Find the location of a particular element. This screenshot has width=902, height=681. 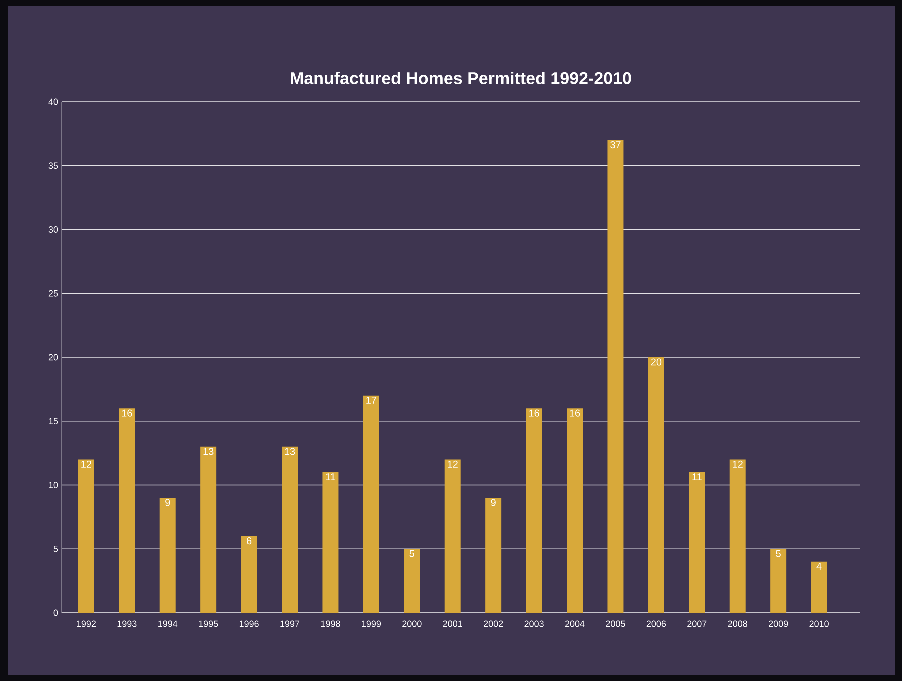

y-tick-label: 20 is located at coordinates (53, 357).